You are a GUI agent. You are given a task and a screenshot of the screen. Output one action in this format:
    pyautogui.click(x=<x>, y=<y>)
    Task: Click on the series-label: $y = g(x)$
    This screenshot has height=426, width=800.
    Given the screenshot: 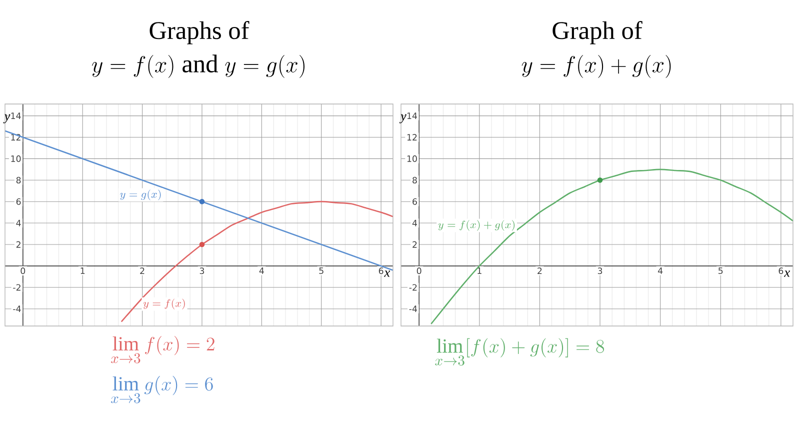 What is the action you would take?
    pyautogui.click(x=140, y=195)
    